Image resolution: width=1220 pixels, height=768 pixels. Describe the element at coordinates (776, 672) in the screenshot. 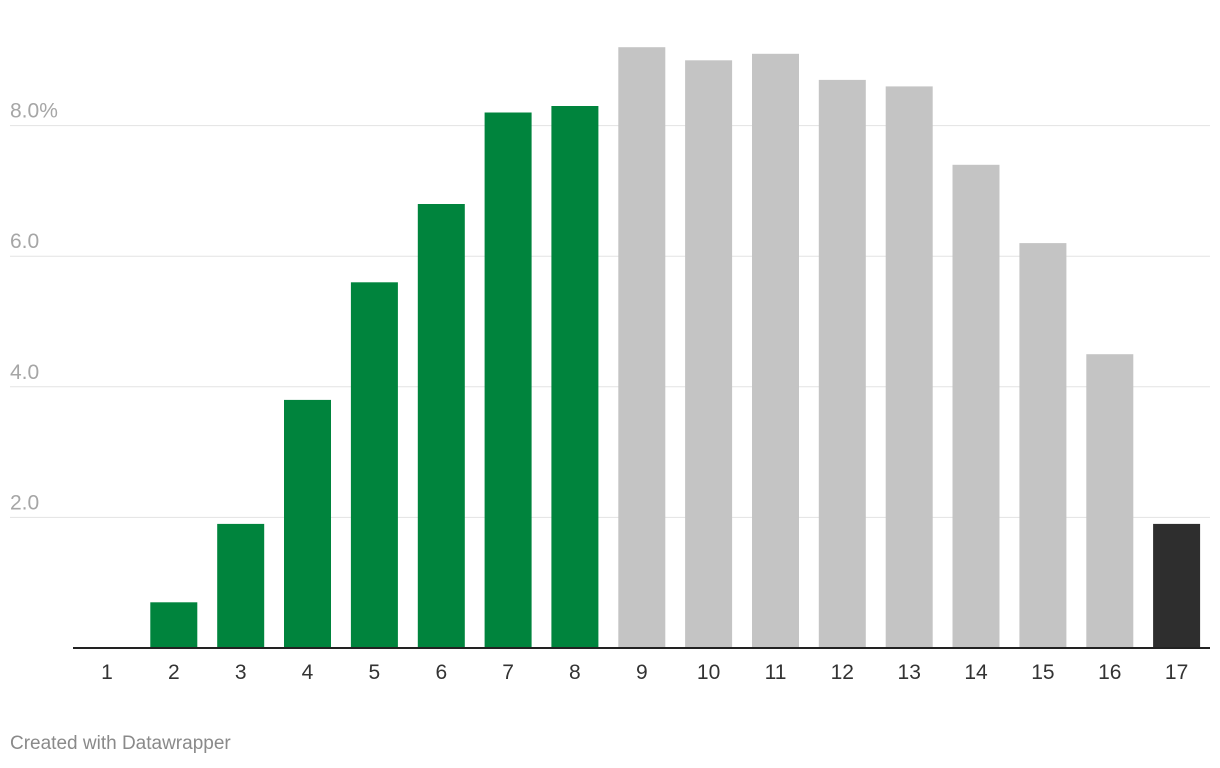

I see `x-tick-label-11: 11` at that location.